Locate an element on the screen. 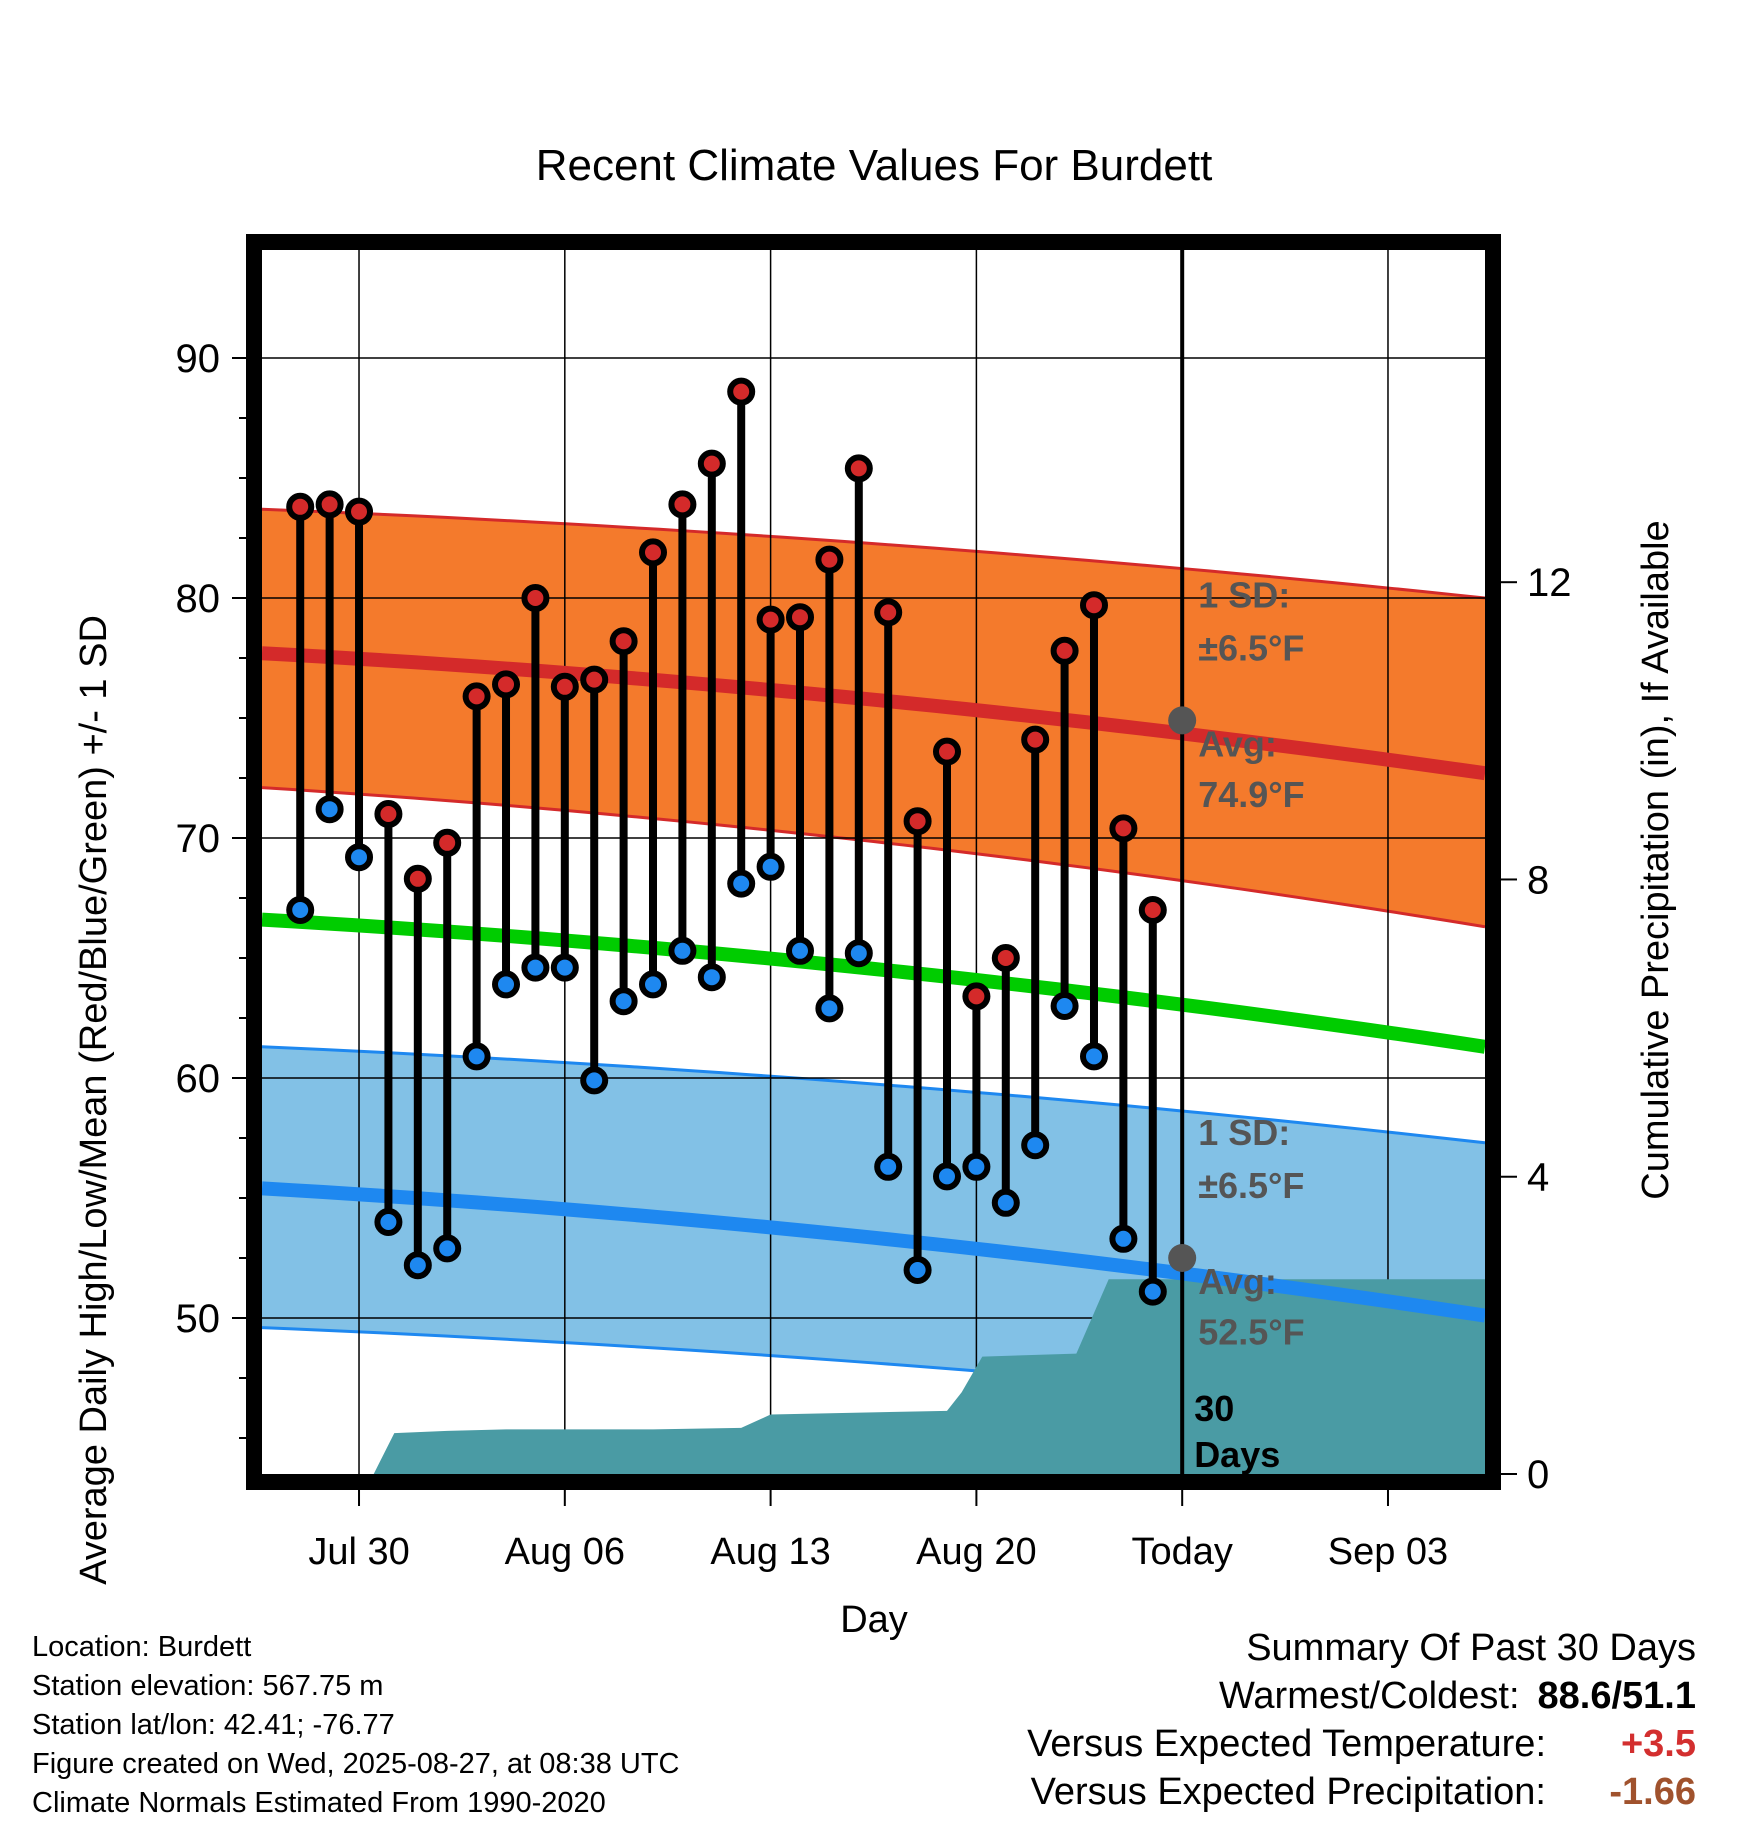  high-sd-label: 1 SD: is located at coordinates (1244, 595).